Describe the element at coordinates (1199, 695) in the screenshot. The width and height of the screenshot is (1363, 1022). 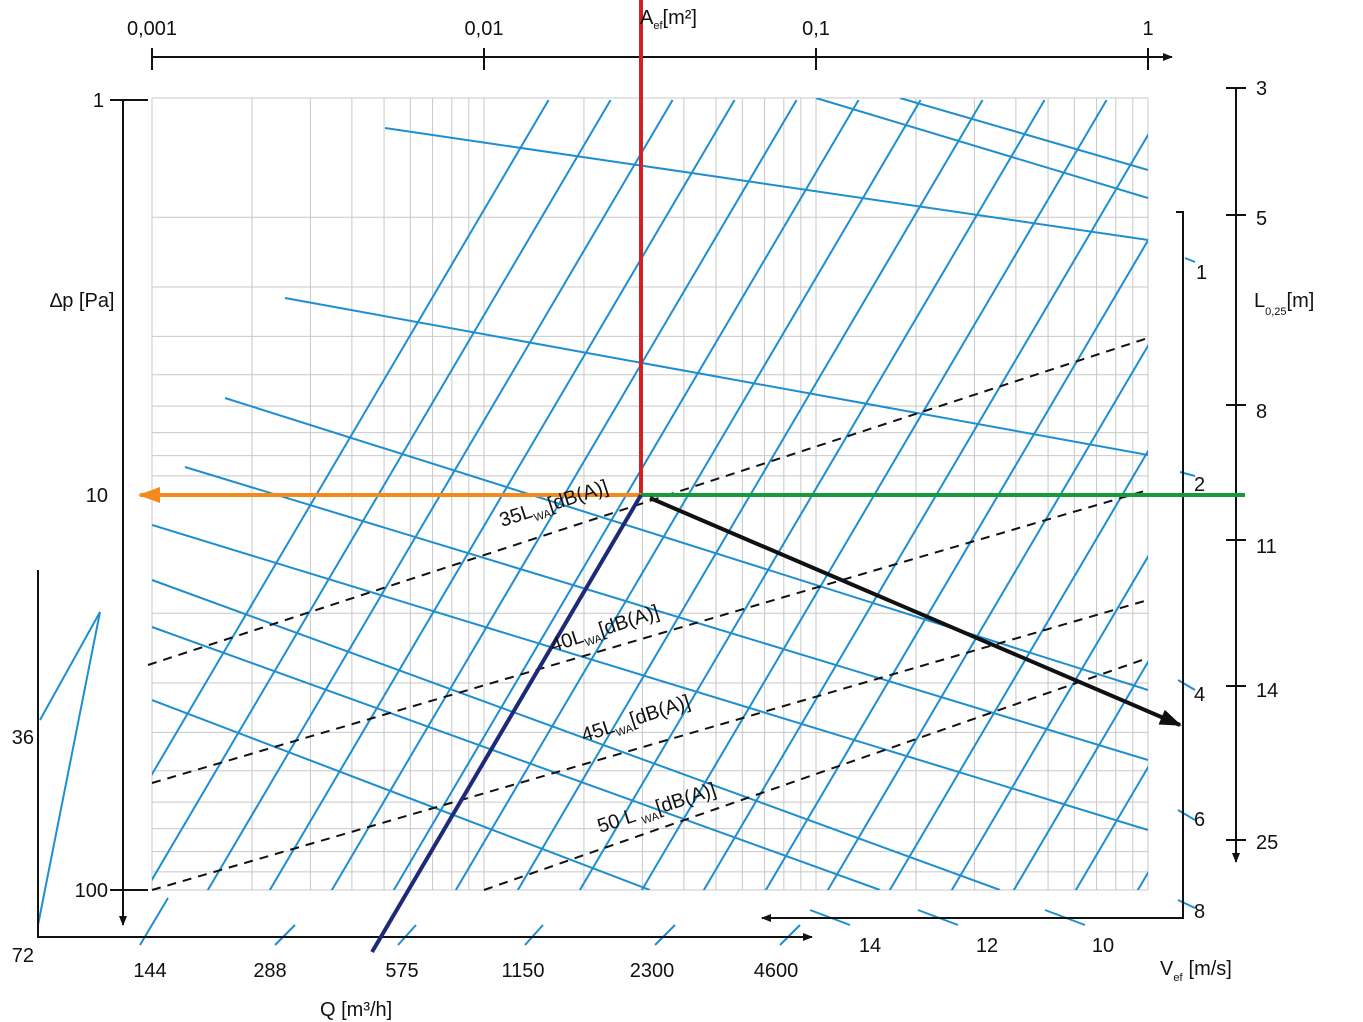
I see `tick-label: 4` at that location.